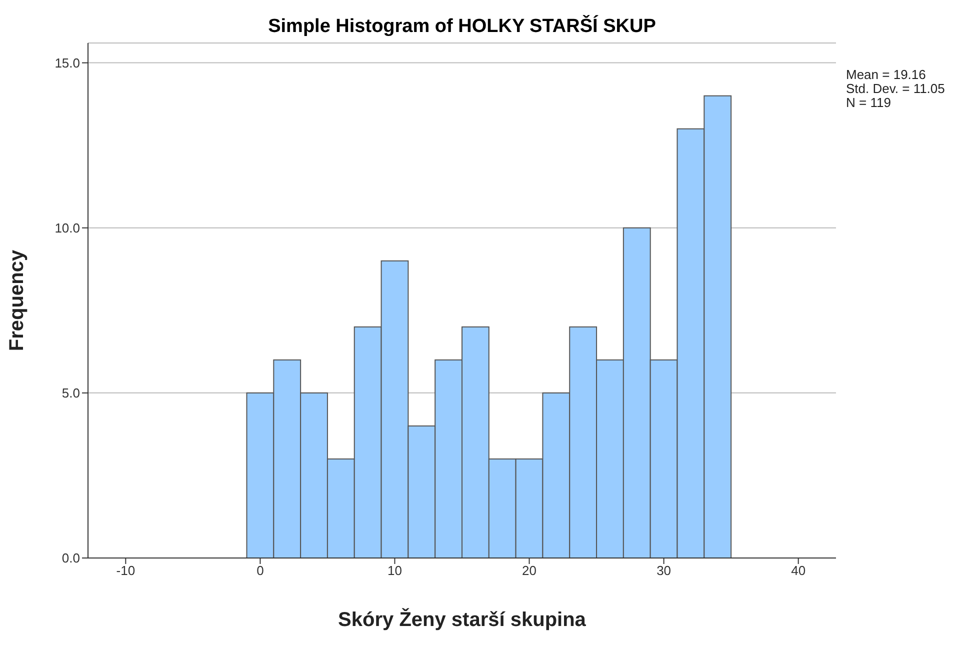 The image size is (972, 655). I want to click on text: Std. Dev. = 11.05, so click(895, 88).